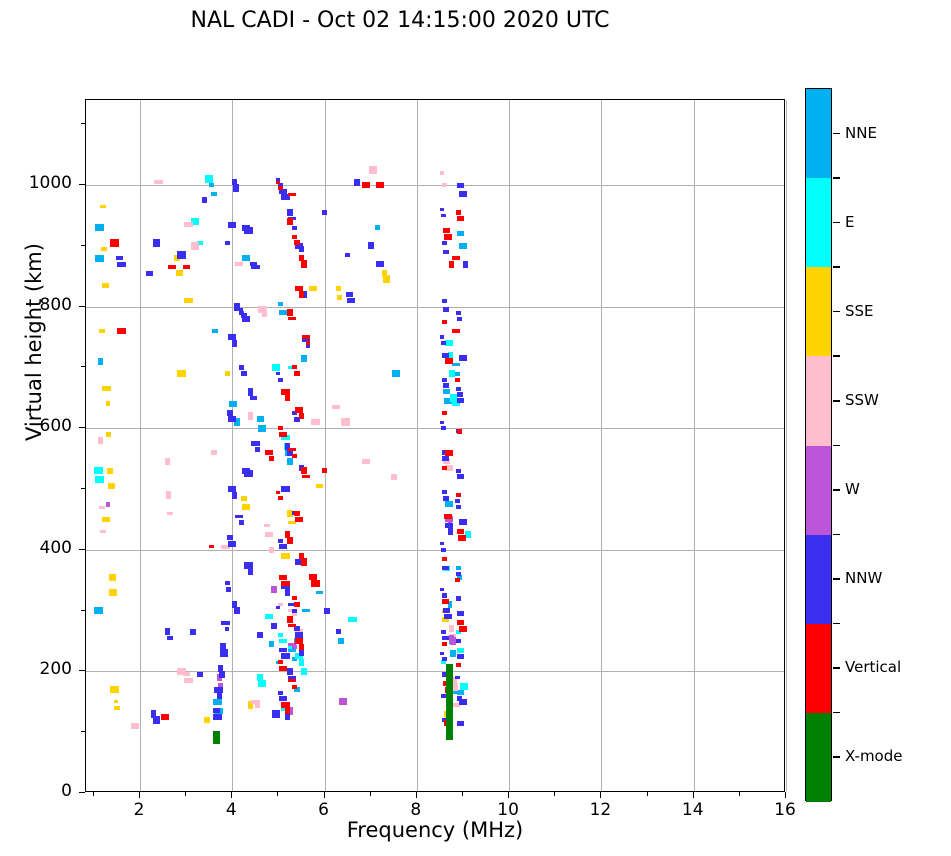 This screenshot has height=856, width=951. I want to click on x-axis-tick-label: 8, so click(416, 810).